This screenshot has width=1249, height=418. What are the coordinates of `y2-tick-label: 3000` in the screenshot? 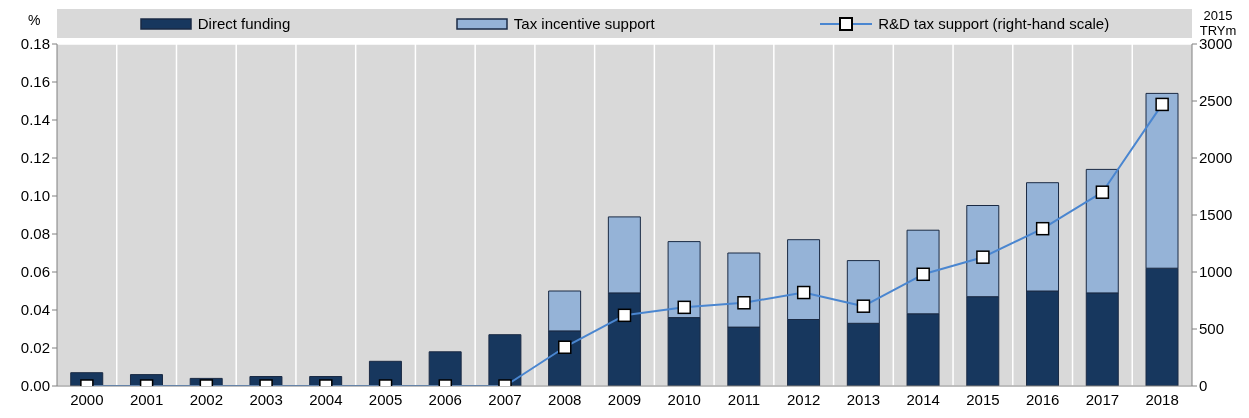 It's located at (1216, 44).